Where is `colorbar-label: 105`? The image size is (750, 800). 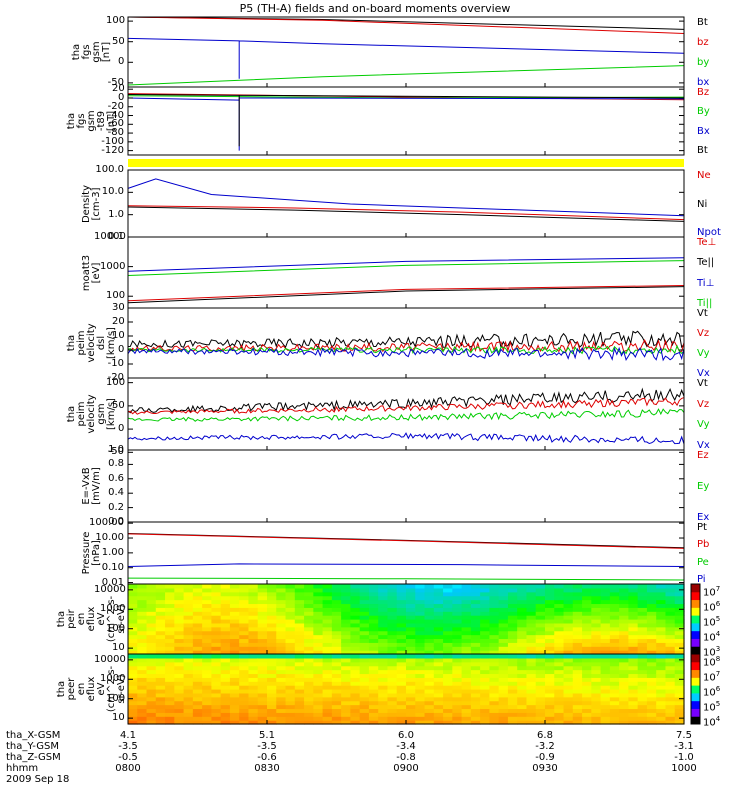 colorbar-label: 105 is located at coordinates (712, 622).